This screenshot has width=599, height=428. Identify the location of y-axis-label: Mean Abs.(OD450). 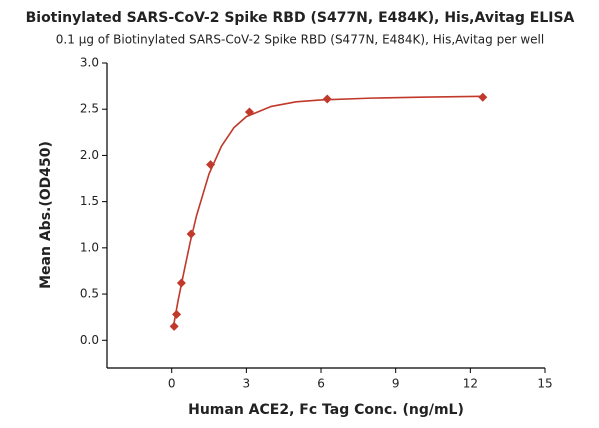
(46, 215).